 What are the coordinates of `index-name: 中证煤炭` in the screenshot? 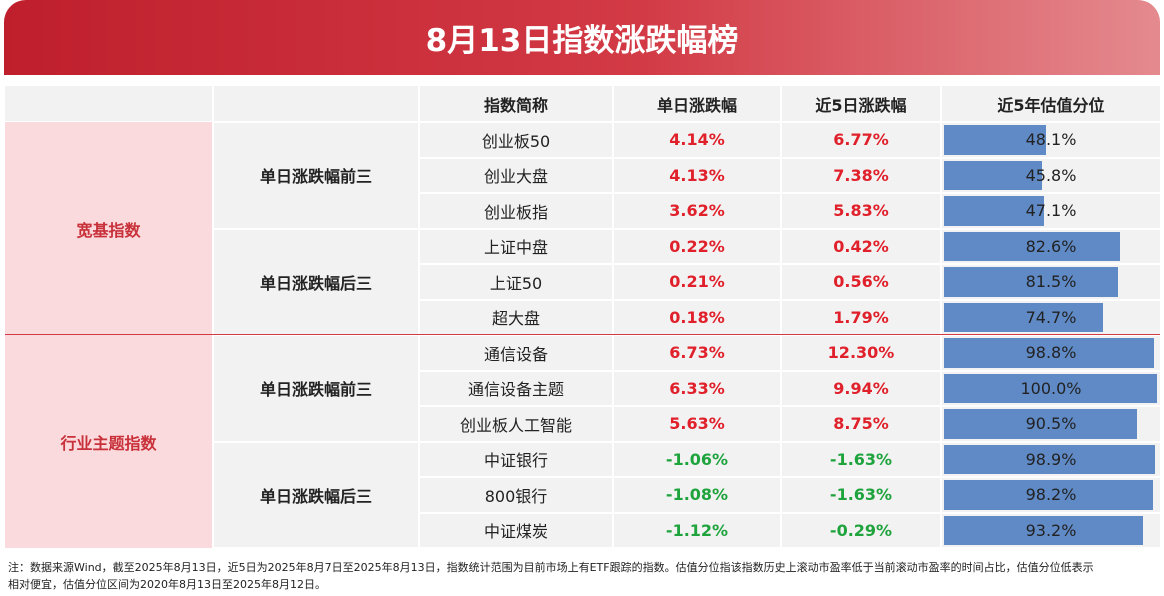 It's located at (516, 530).